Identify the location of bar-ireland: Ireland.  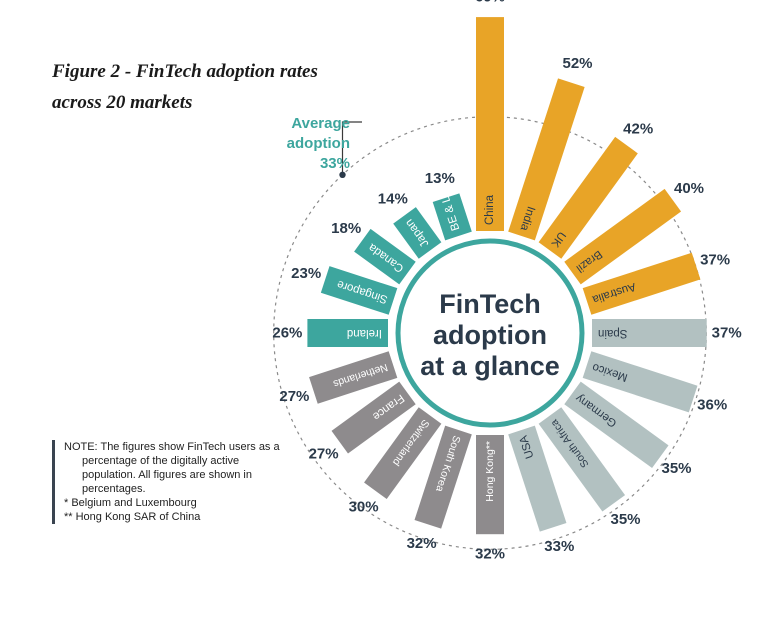
(347, 333).